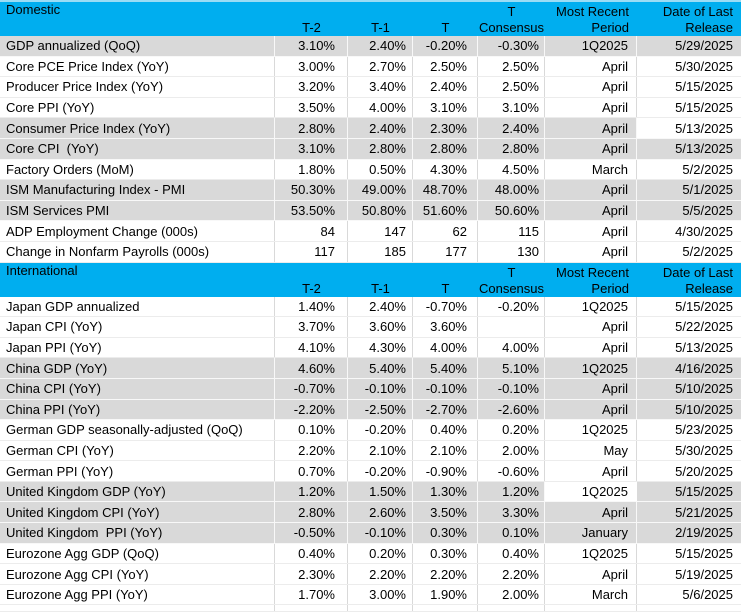 This screenshot has width=741, height=612. What do you see at coordinates (137, 107) in the screenshot?
I see `cell-label: Core PPI (YoY)` at bounding box center [137, 107].